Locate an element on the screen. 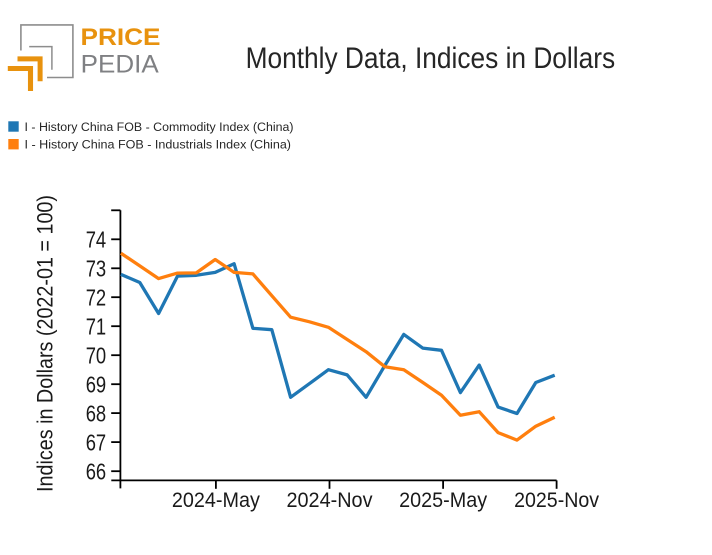  svg-text: 67 is located at coordinates (96, 442).